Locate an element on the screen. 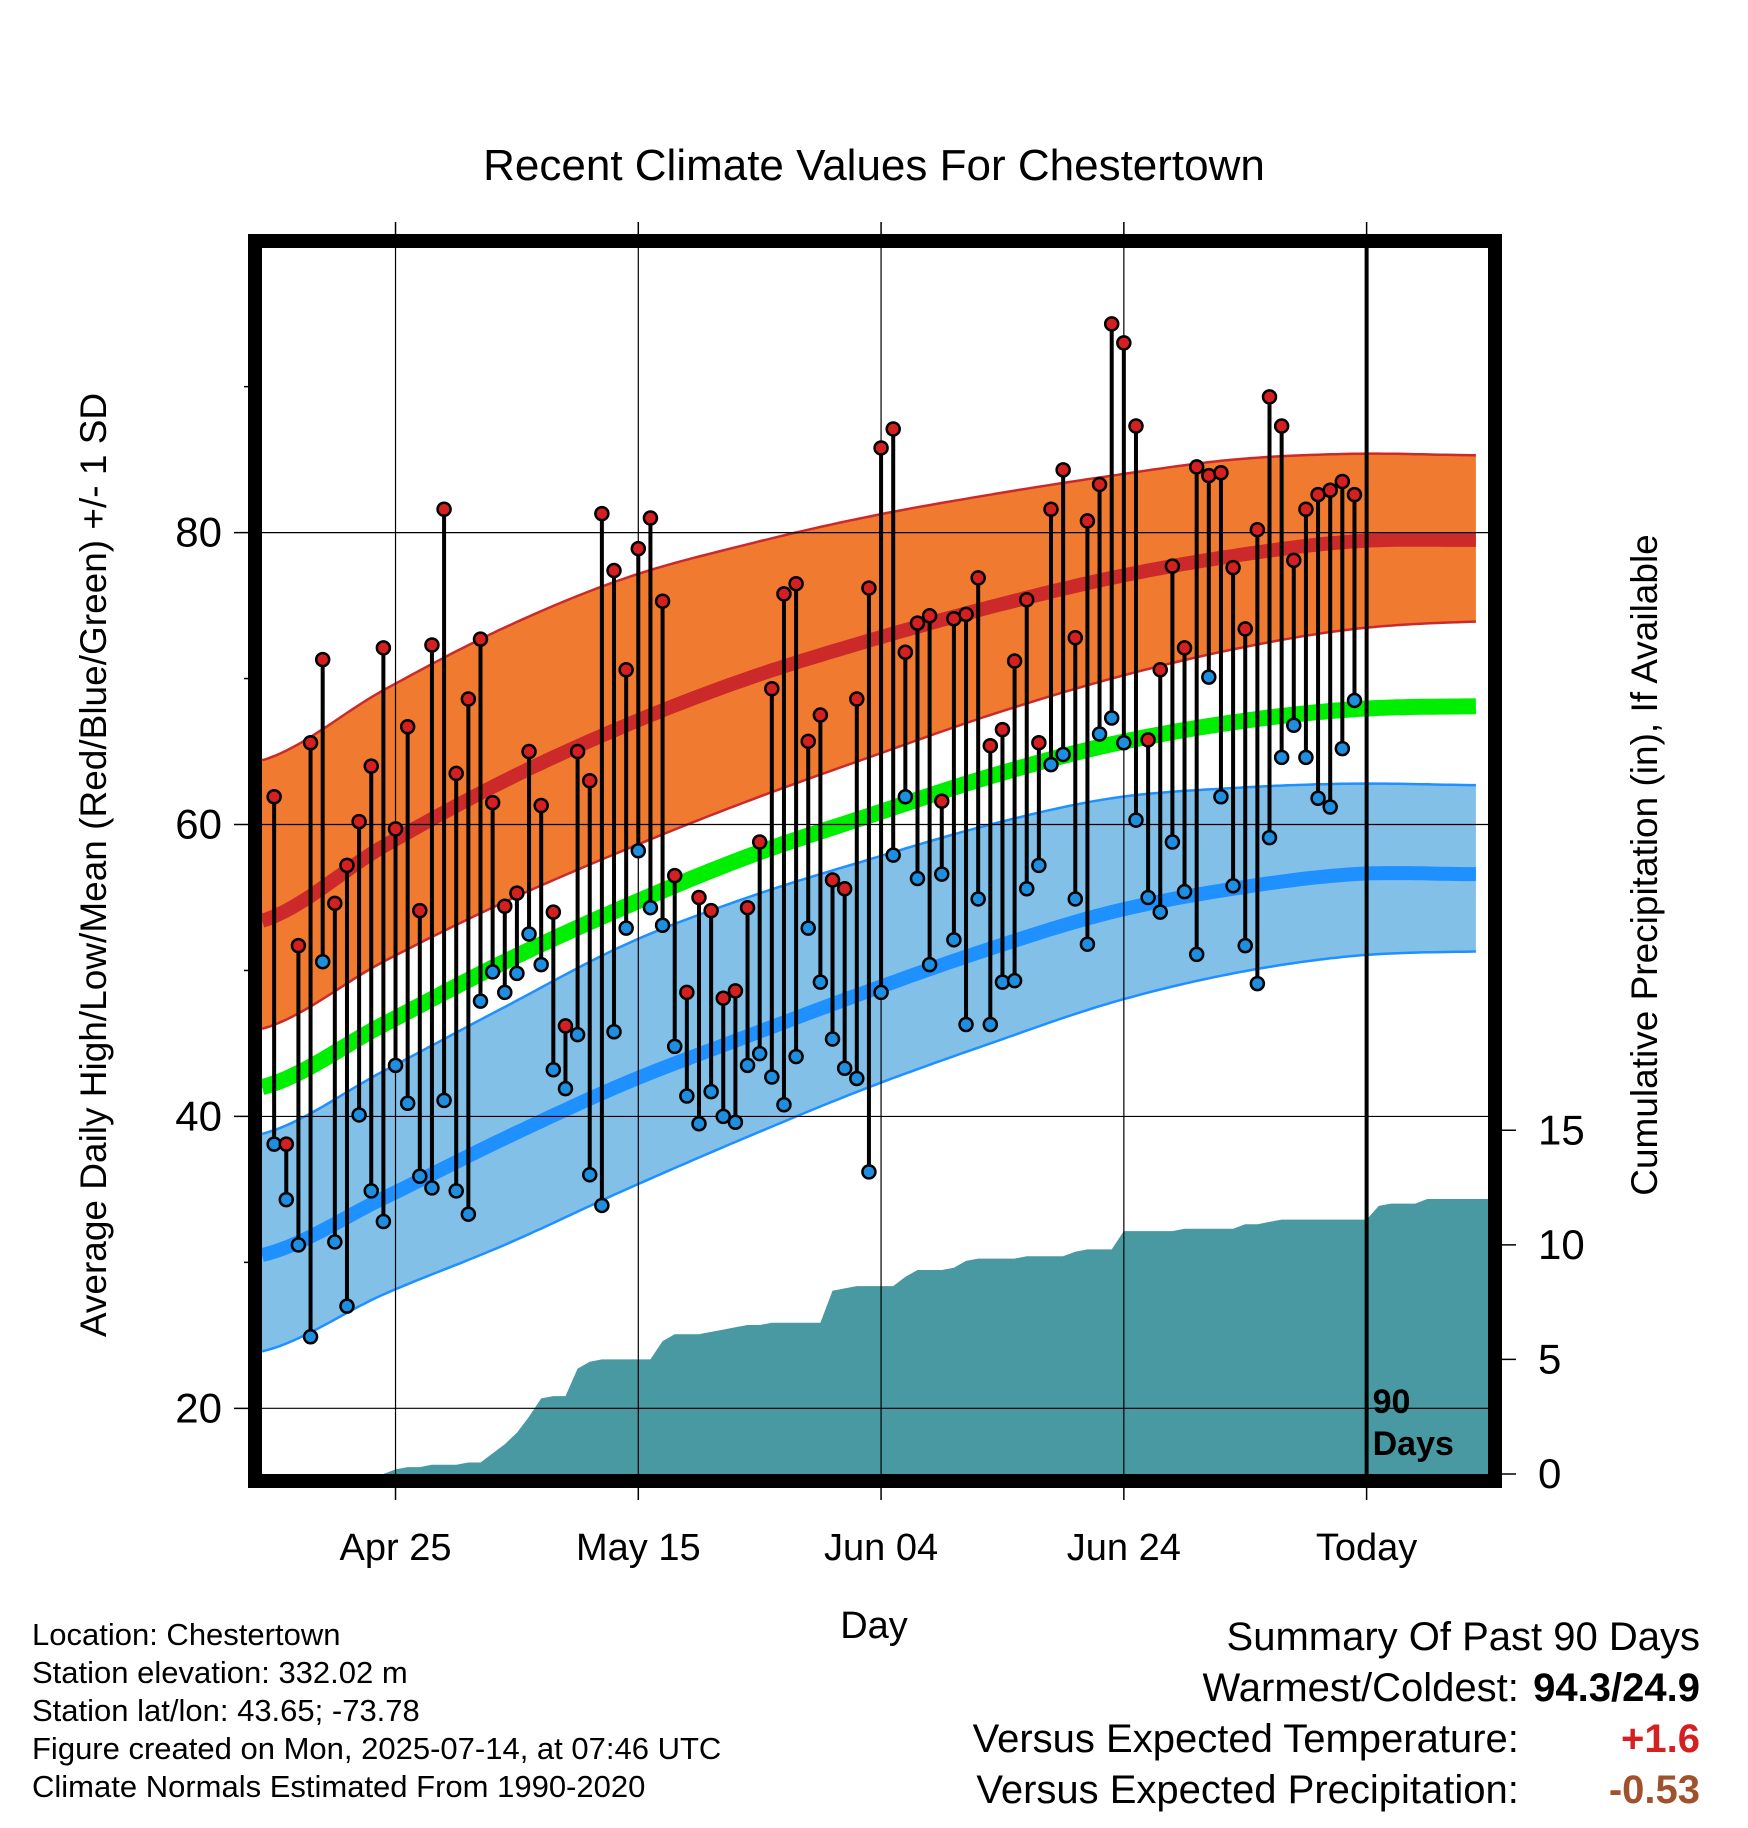 This screenshot has width=1748, height=1828. y2-tick-label: 10 is located at coordinates (1561, 1244).